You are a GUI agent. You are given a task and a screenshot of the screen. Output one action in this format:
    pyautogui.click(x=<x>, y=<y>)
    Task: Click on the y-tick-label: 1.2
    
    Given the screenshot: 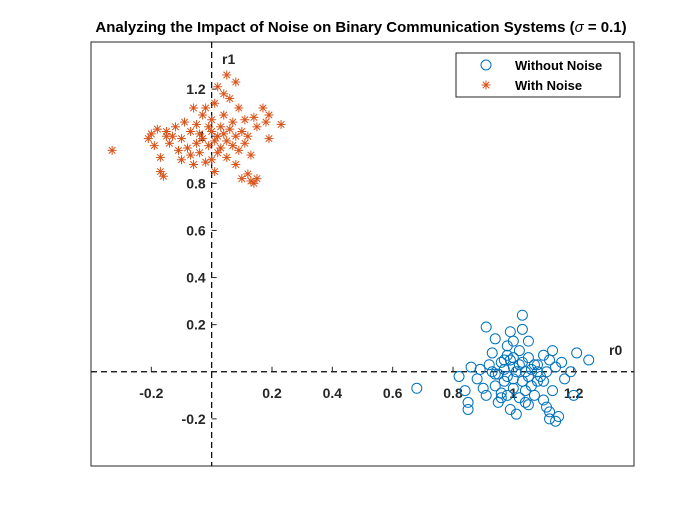 What is the action you would take?
    pyautogui.click(x=196, y=89)
    